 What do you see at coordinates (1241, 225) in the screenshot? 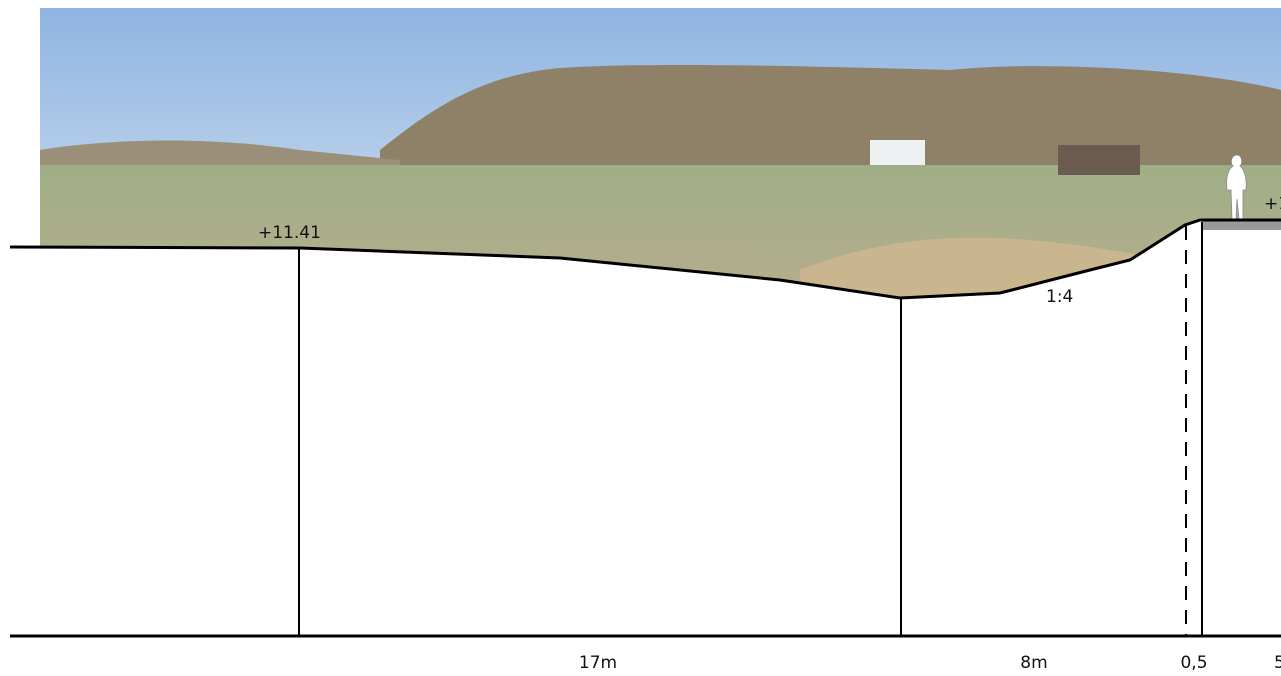
I see `road` at bounding box center [1241, 225].